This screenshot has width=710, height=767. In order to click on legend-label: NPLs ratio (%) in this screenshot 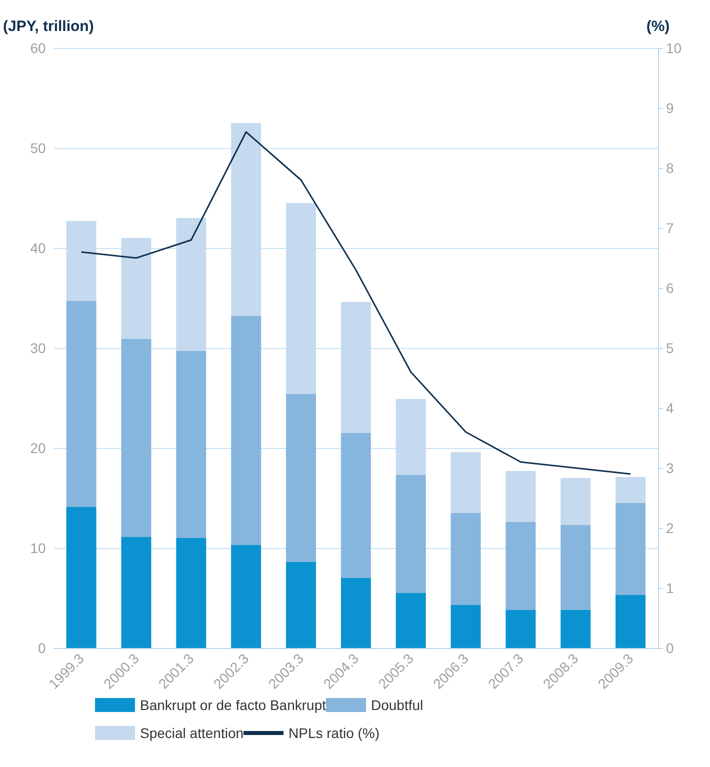, I will do `click(334, 733)`.